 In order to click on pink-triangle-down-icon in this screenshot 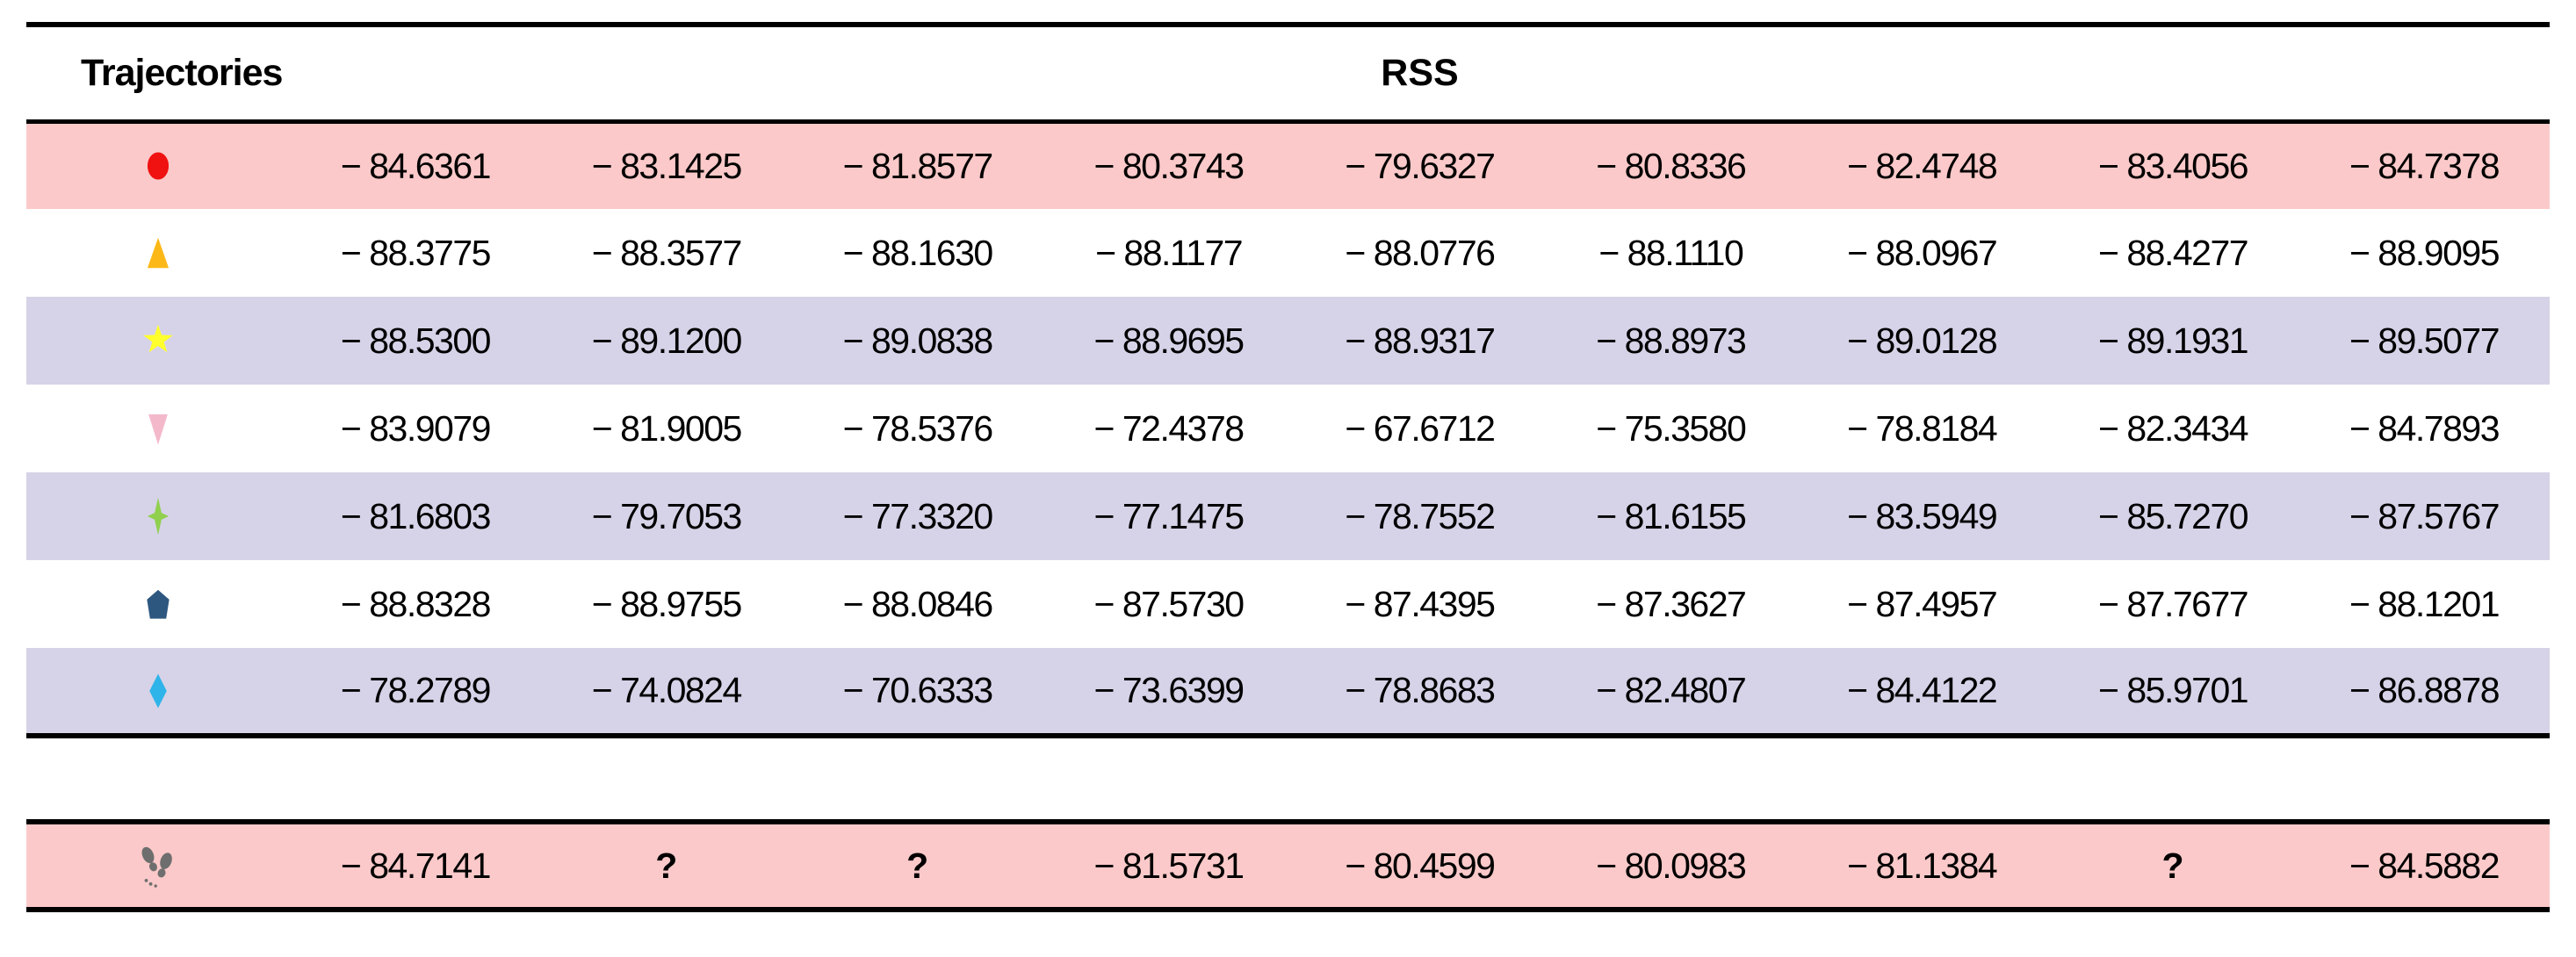, I will do `click(158, 429)`.